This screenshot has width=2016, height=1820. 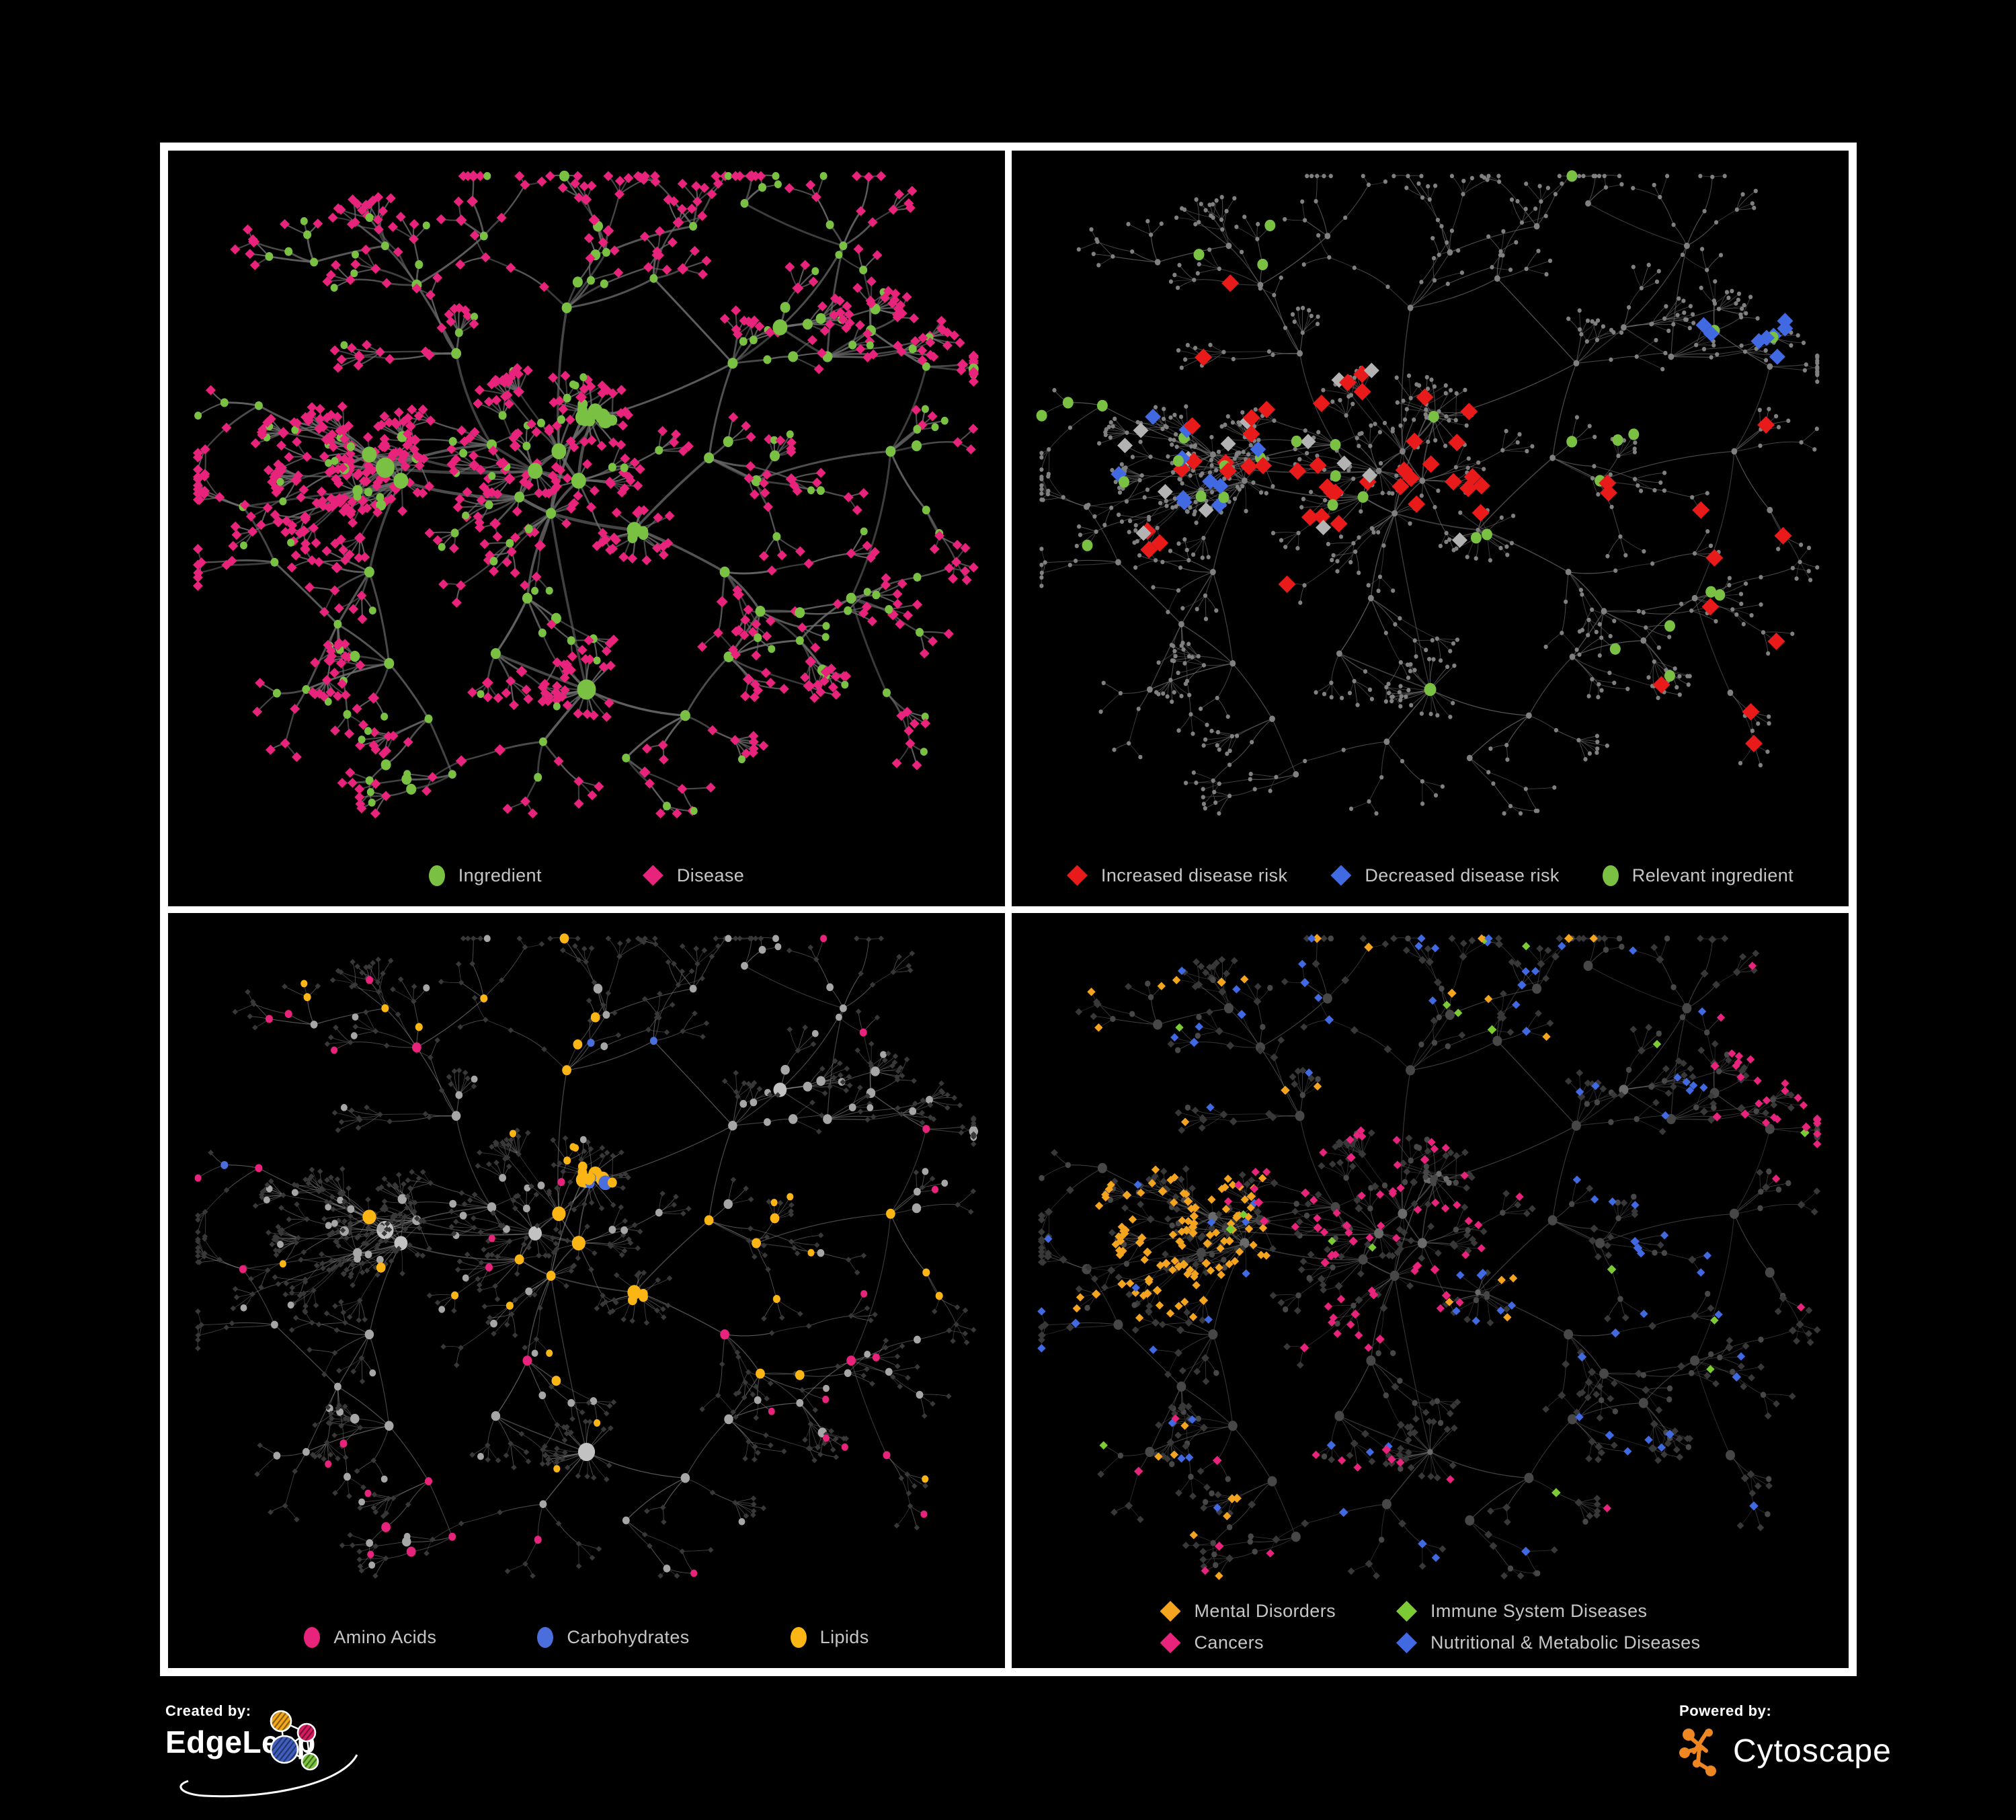 I want to click on legend-item-cancers: Cancers, so click(x=1248, y=1642).